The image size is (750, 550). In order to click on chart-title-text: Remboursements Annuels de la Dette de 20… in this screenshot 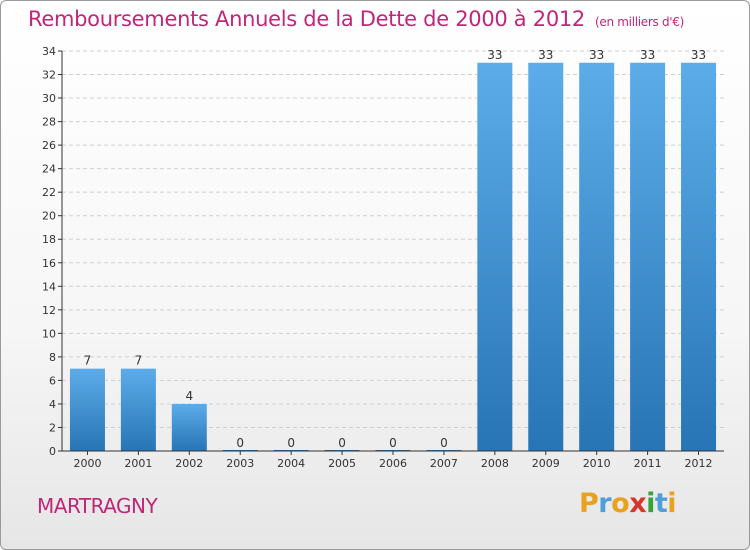, I will do `click(306, 19)`.